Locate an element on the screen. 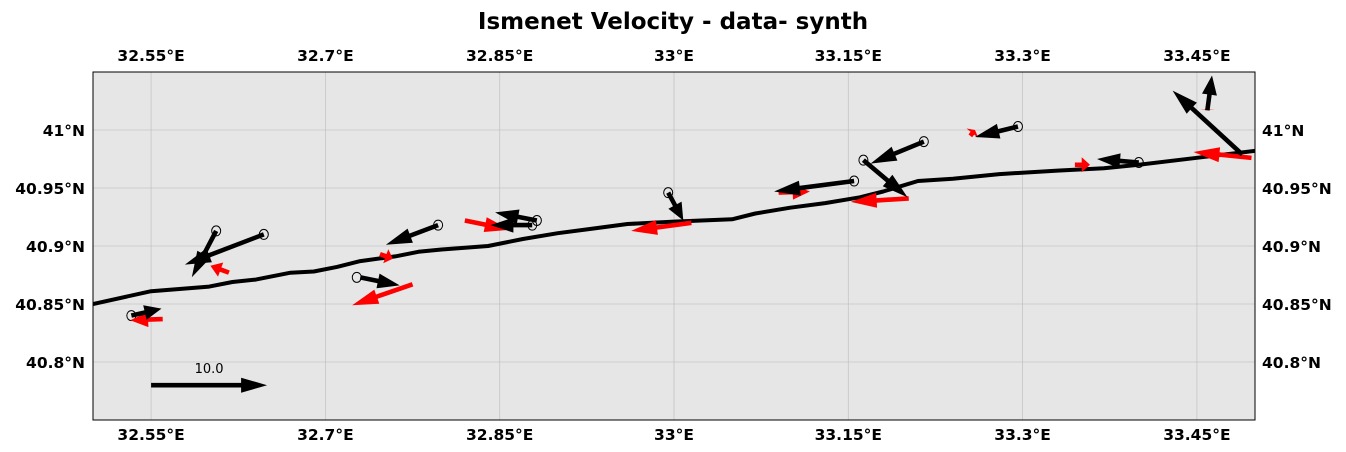 Image resolution: width=1346 pixels, height=452 pixels. map-title: Ismenet Velocity - data- synth is located at coordinates (673, 22).